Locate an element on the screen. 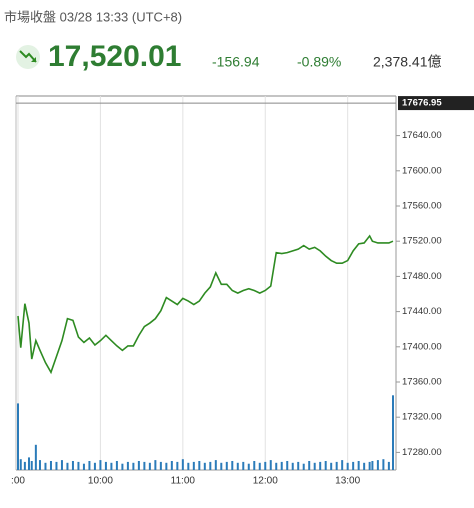 The height and width of the screenshot is (508, 474). x-tick-label: 12:00 is located at coordinates (265, 481).